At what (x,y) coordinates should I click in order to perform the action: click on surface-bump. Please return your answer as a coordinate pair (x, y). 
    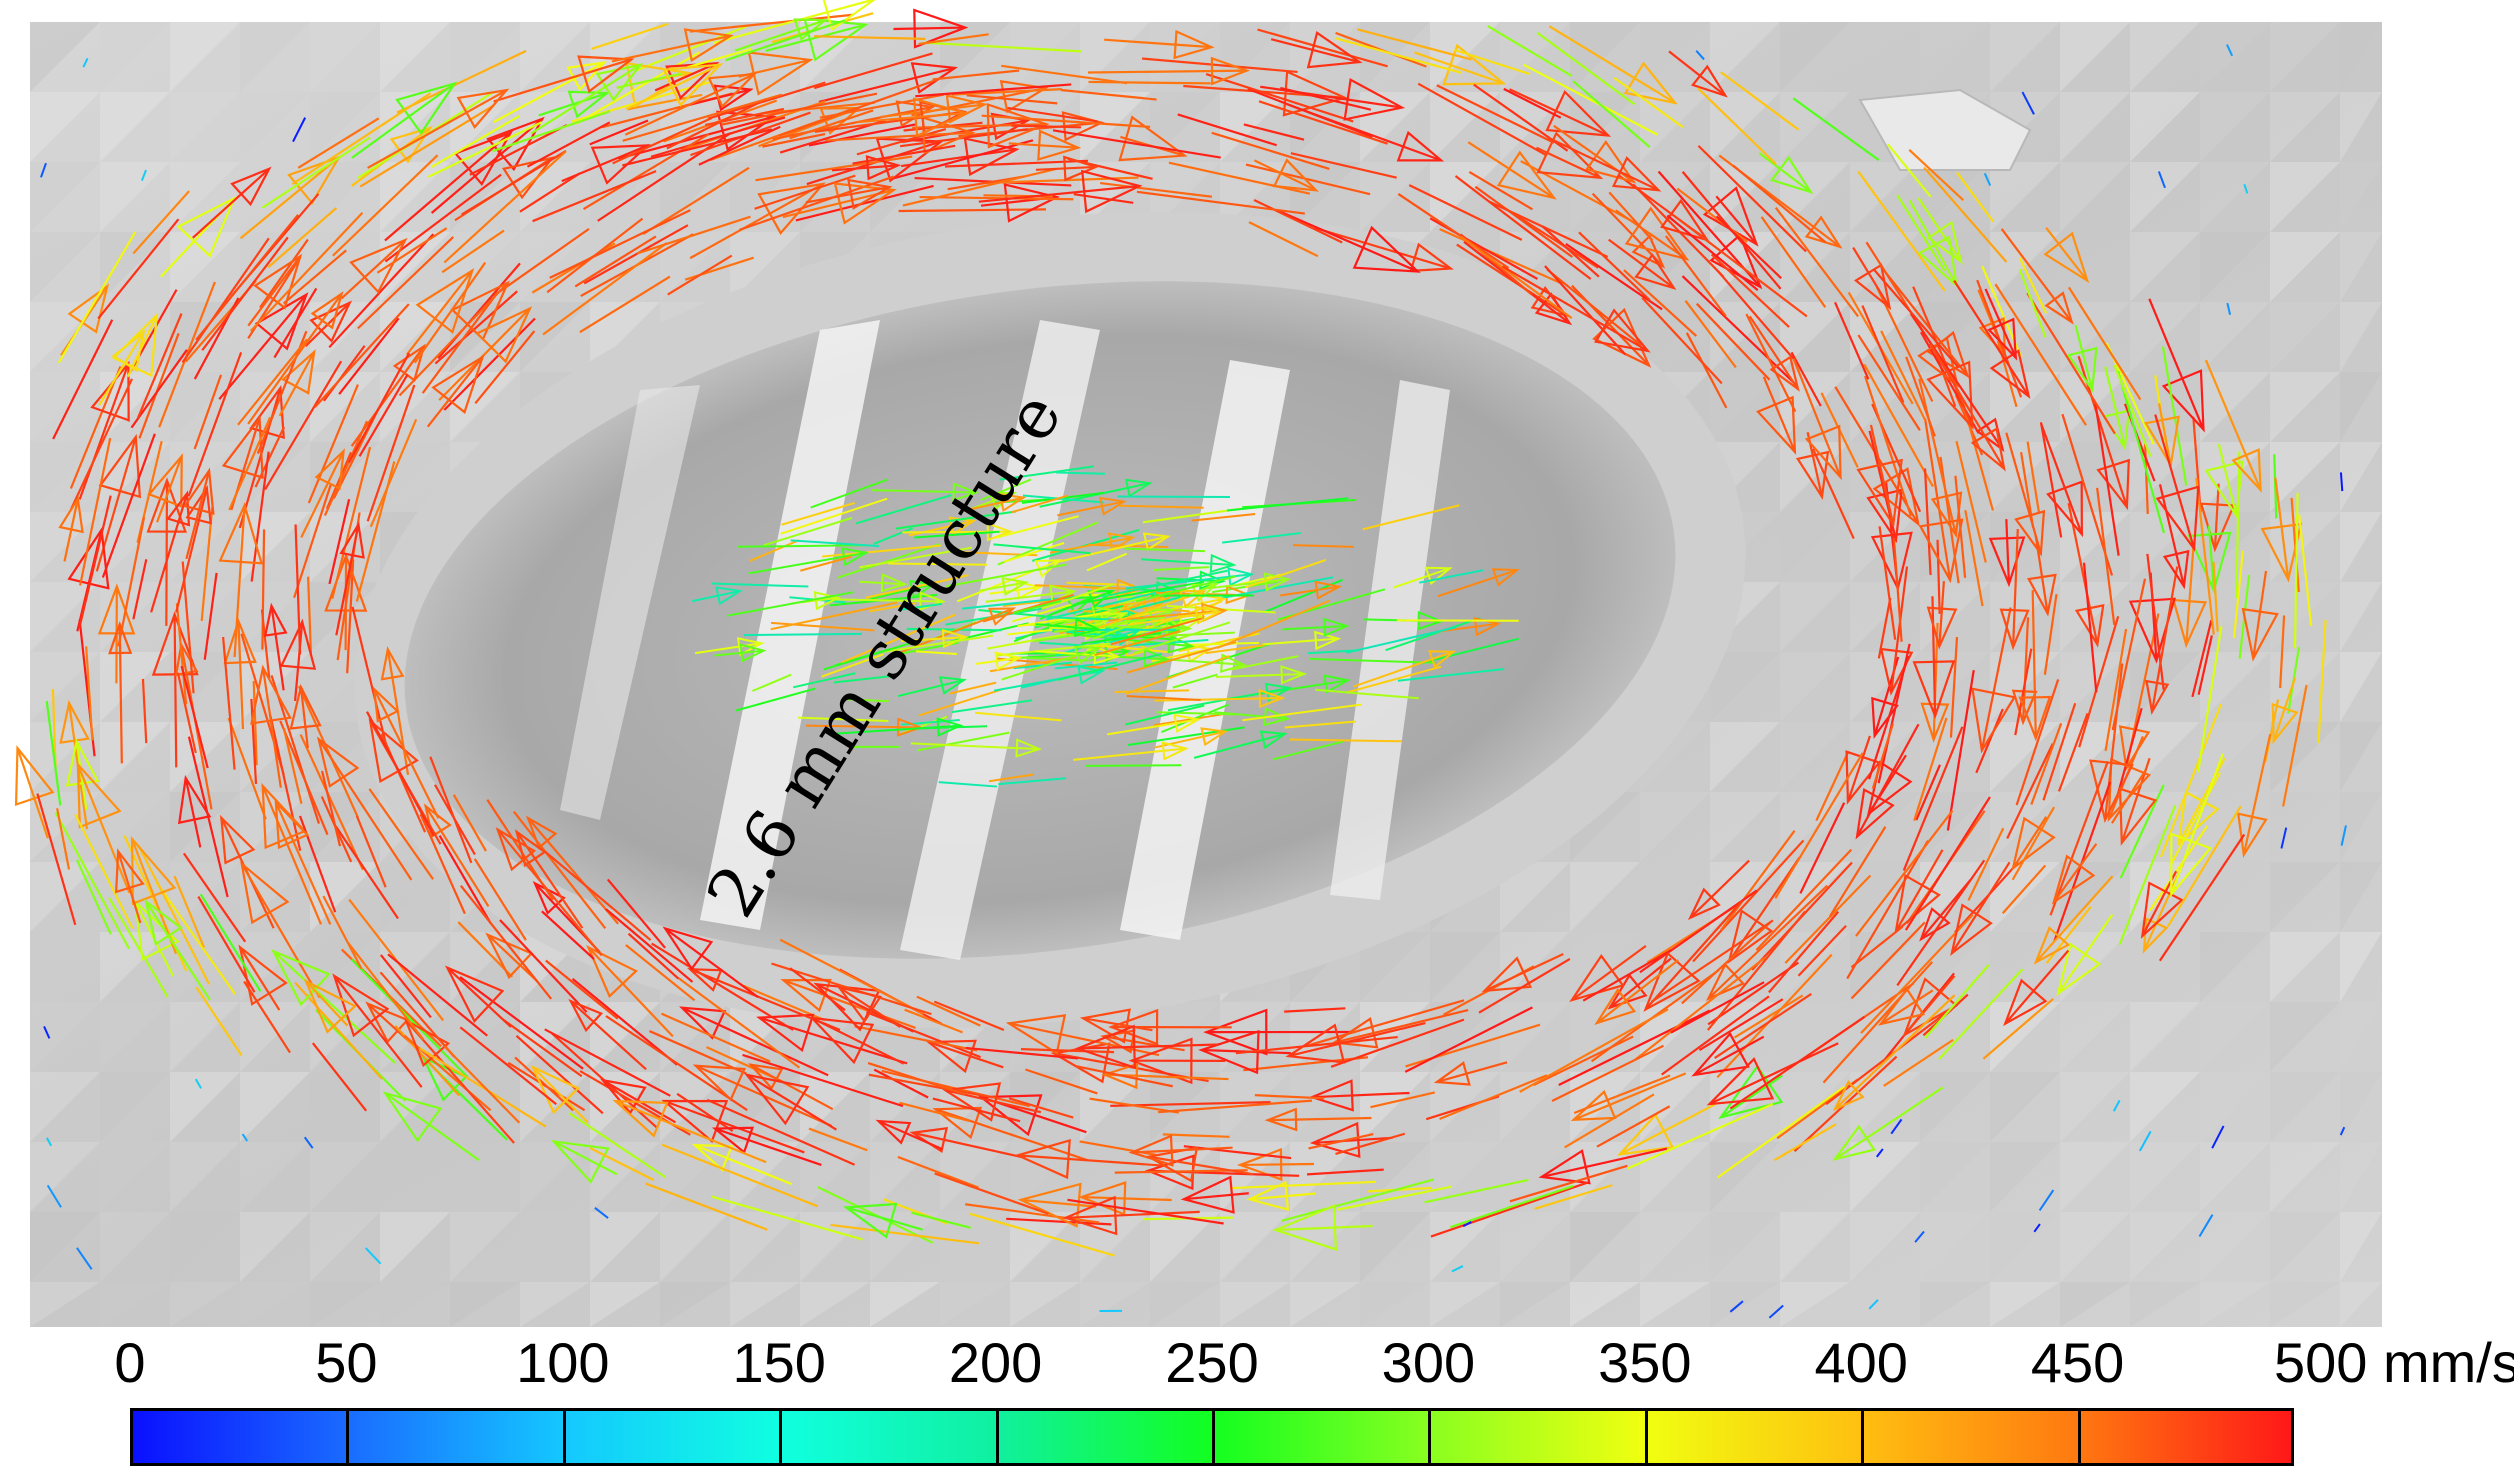
    Looking at the image, I should click on (1945, 129).